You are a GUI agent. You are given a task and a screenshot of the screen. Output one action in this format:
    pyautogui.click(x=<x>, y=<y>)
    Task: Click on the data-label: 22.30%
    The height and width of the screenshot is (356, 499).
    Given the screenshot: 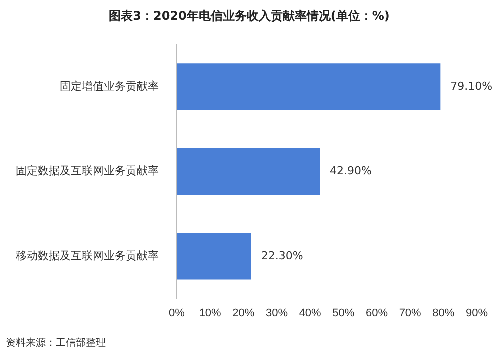 What is the action you would take?
    pyautogui.click(x=282, y=255)
    